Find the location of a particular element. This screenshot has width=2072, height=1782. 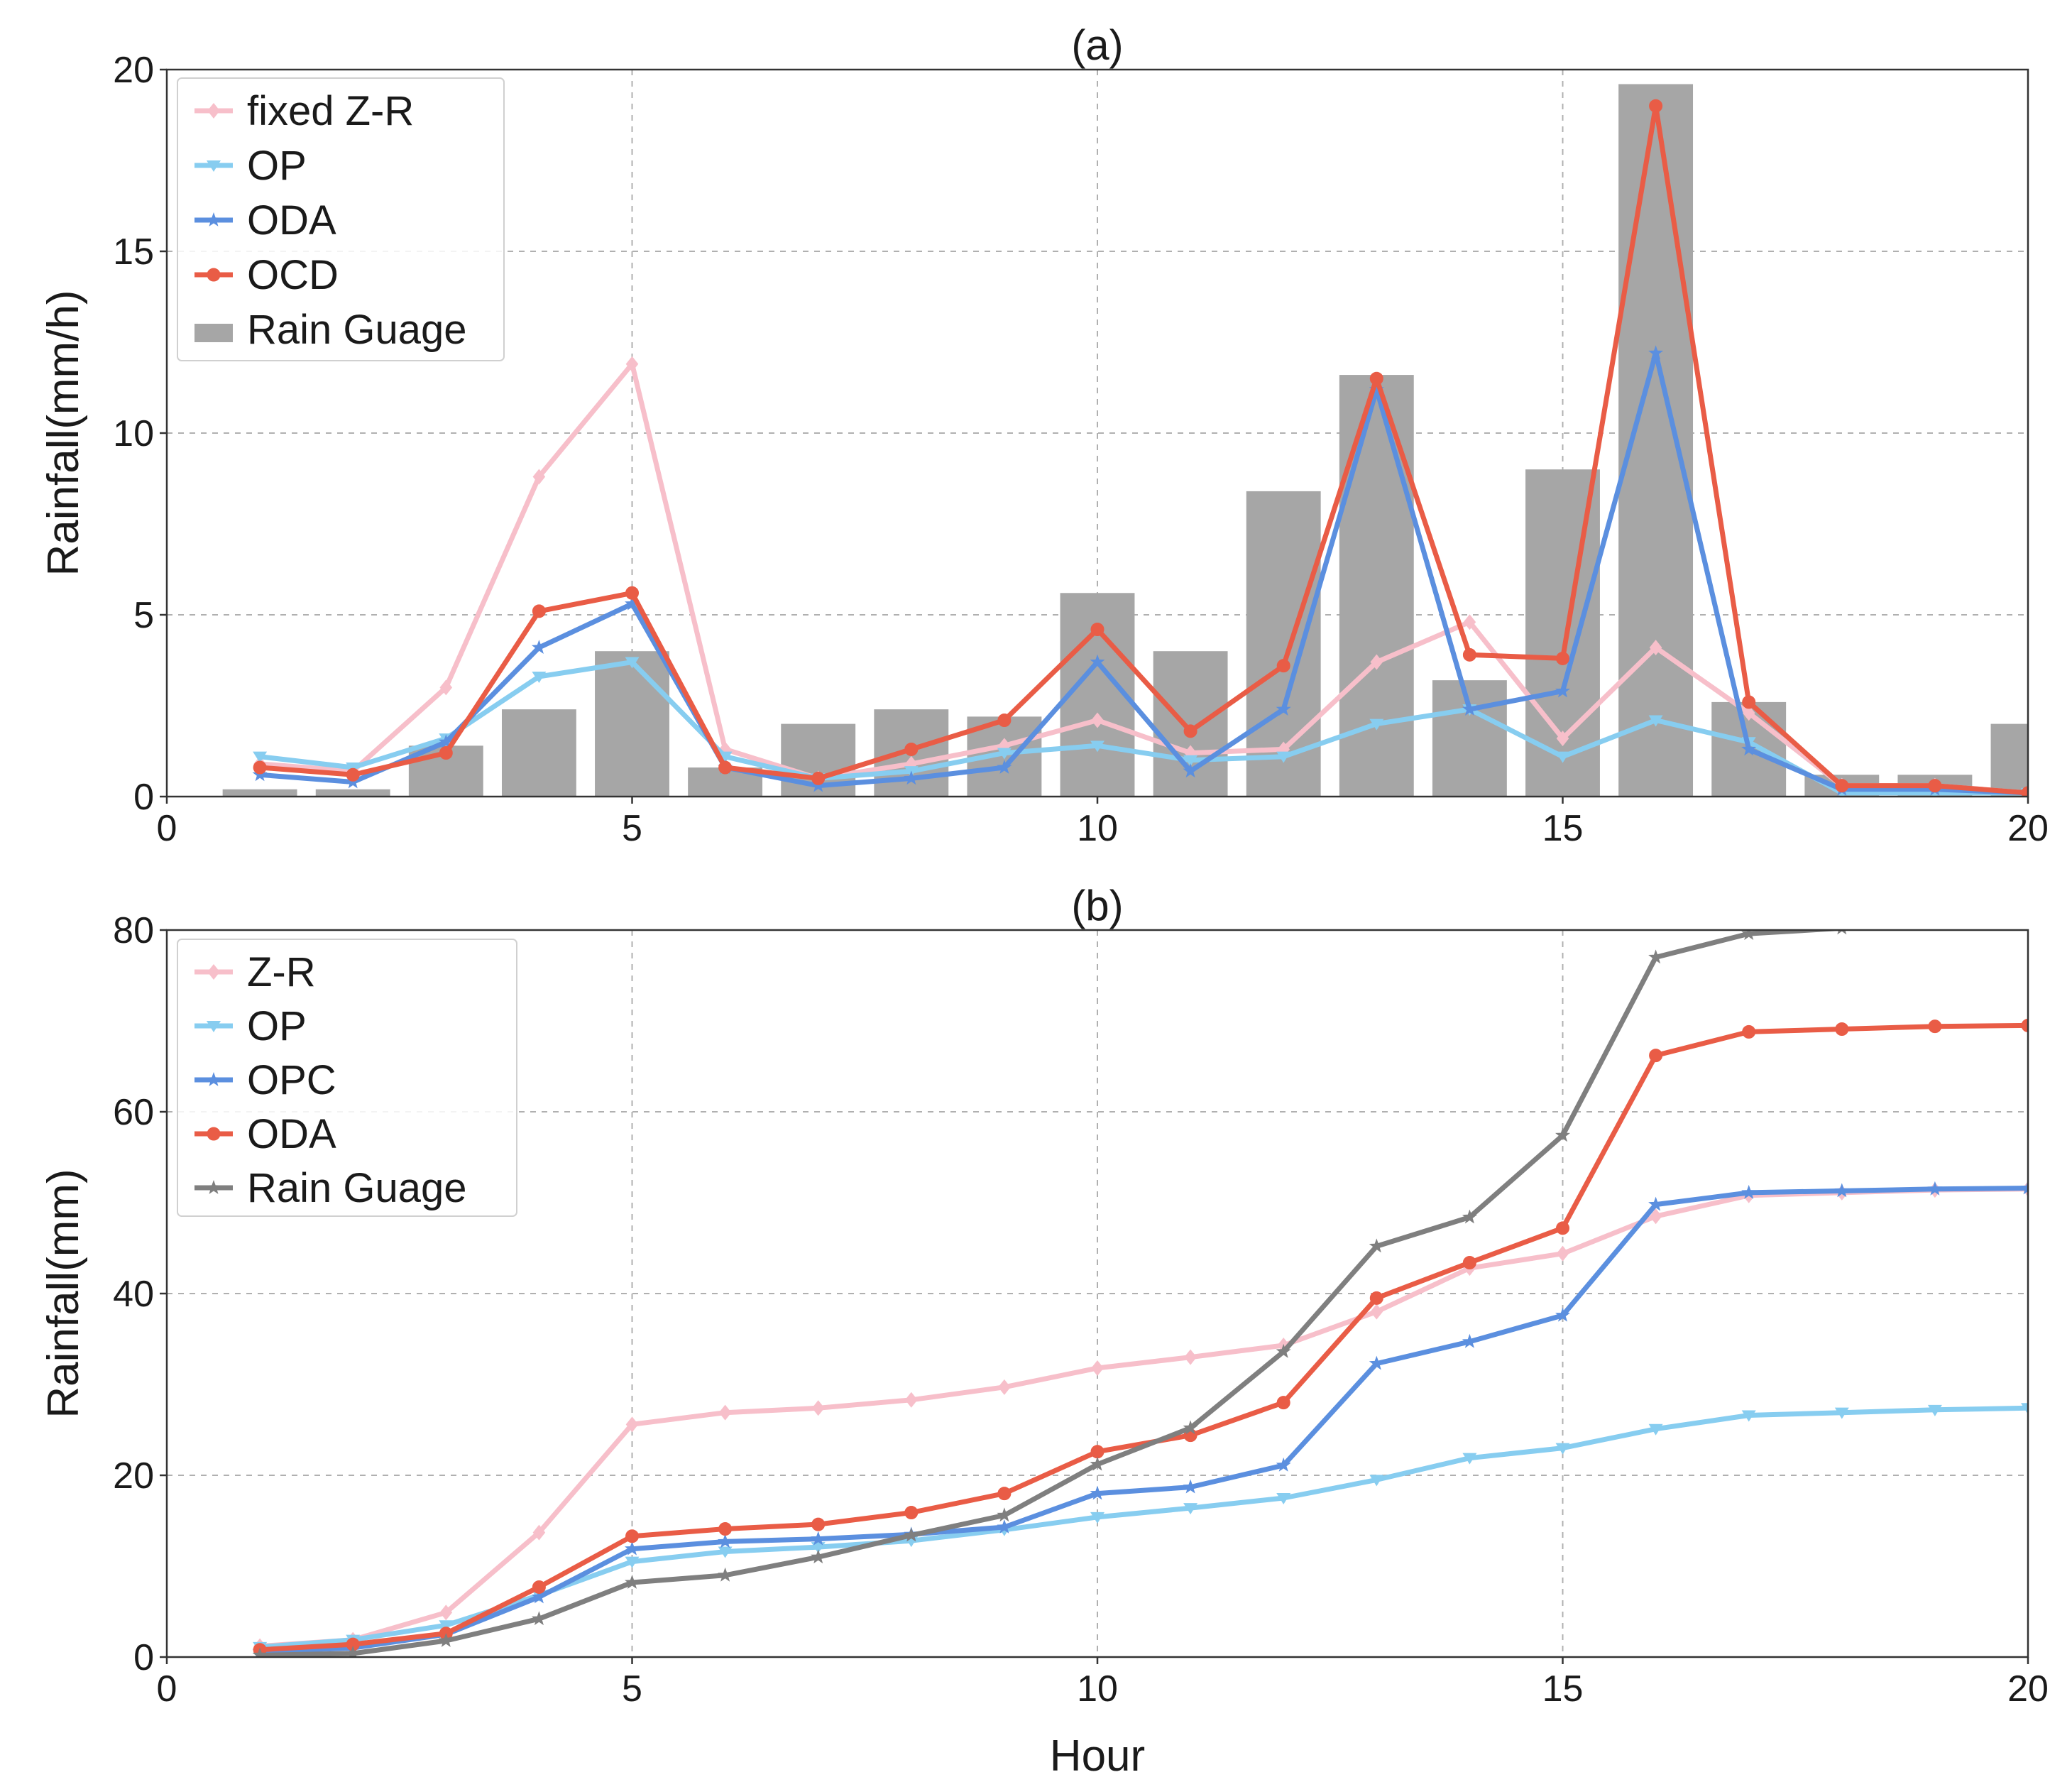

legend-label-oda: ODA is located at coordinates (291, 220).